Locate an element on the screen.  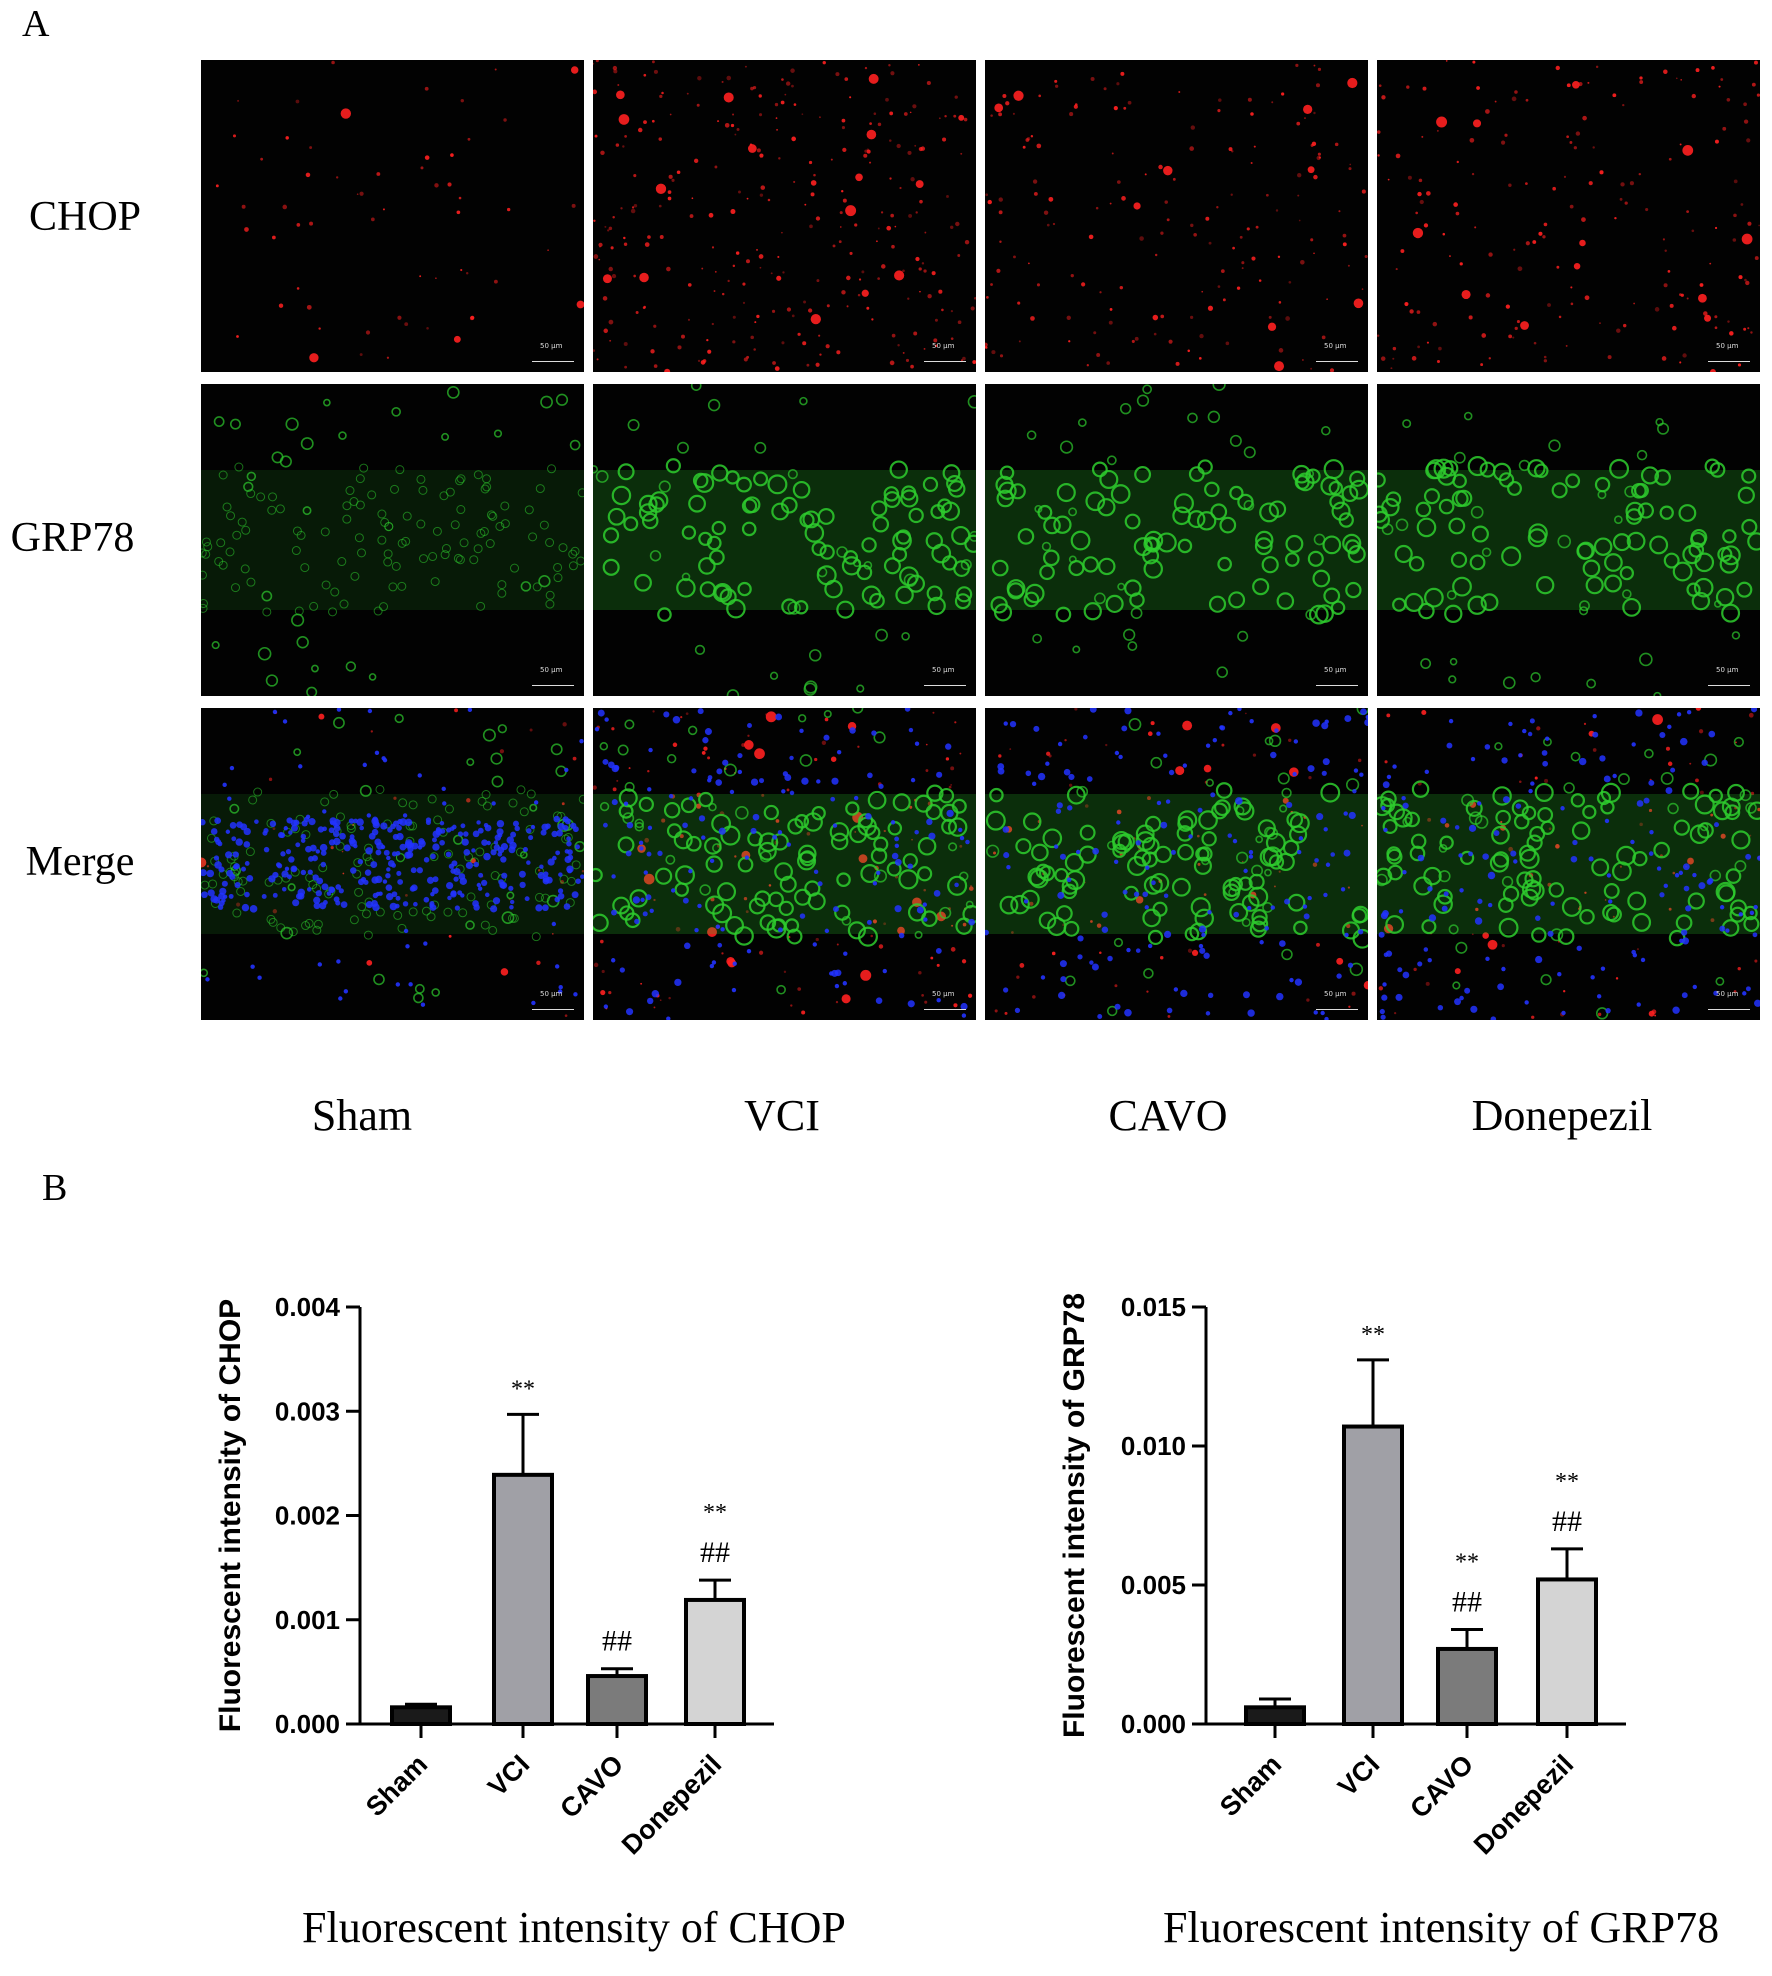
row-label-grp78: GRP78 is located at coordinates (72, 538).